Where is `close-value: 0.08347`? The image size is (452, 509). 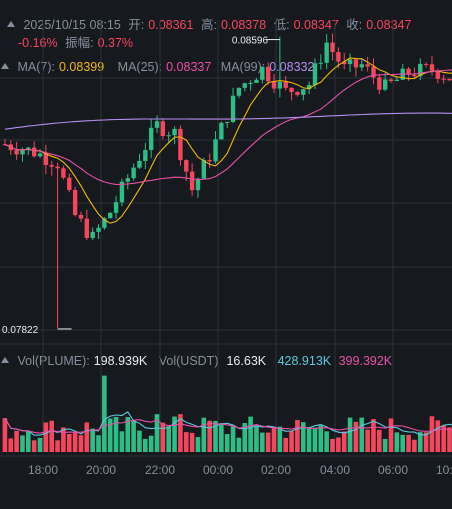
close-value: 0.08347 is located at coordinates (389, 25).